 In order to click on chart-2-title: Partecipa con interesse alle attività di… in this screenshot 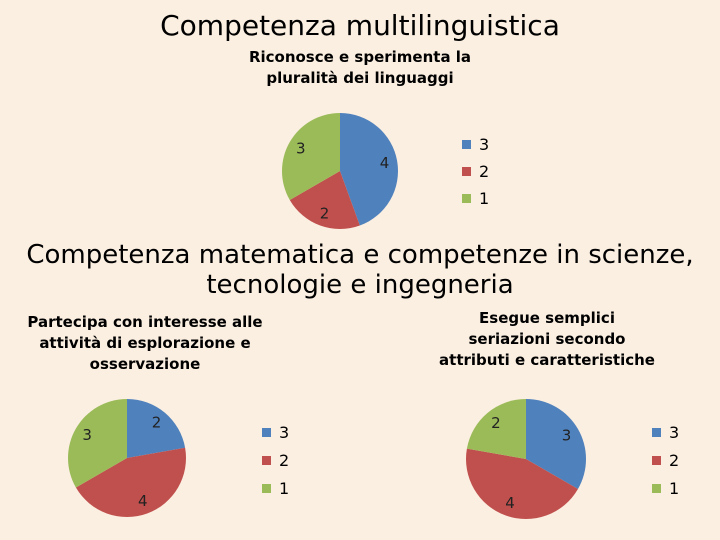, I will do `click(145, 343)`.